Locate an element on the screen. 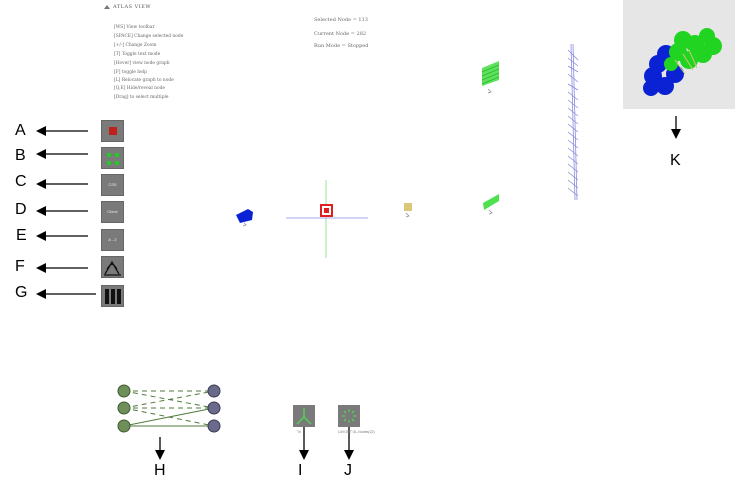  grid-tool-button is located at coordinates (112, 158).